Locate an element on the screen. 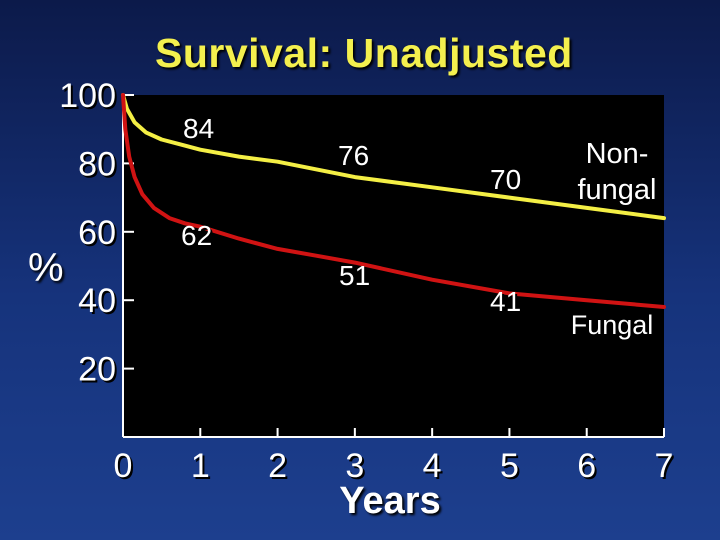 This screenshot has height=540, width=720. y-tick-label: 100 is located at coordinates (87, 96).